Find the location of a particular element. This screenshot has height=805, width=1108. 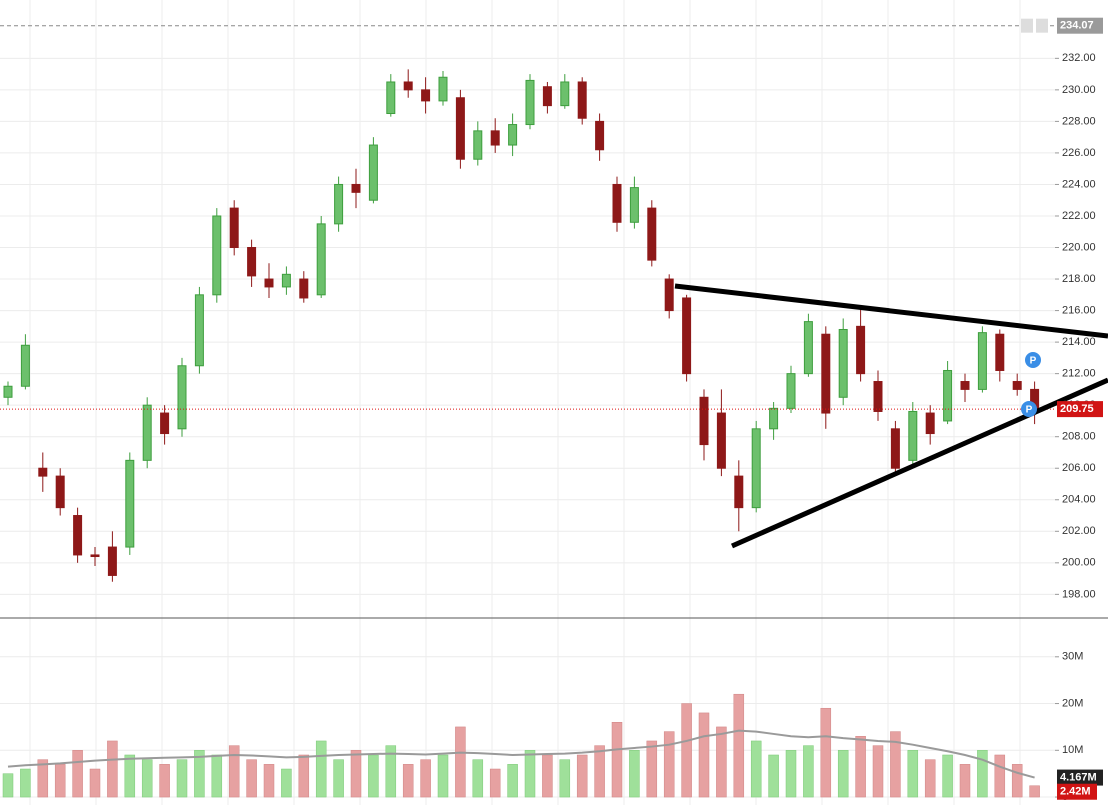

y-tick-label: 10M is located at coordinates (1072, 750).